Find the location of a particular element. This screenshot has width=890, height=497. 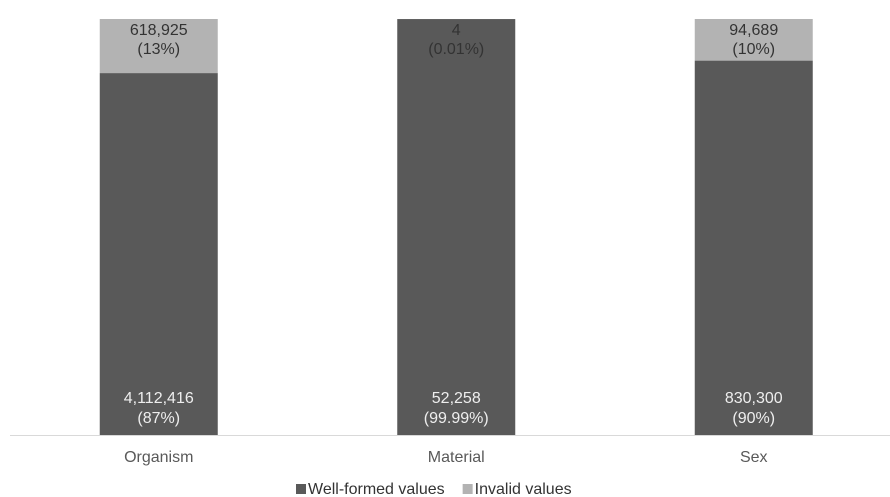

value-label: (87%) is located at coordinates (158, 418).